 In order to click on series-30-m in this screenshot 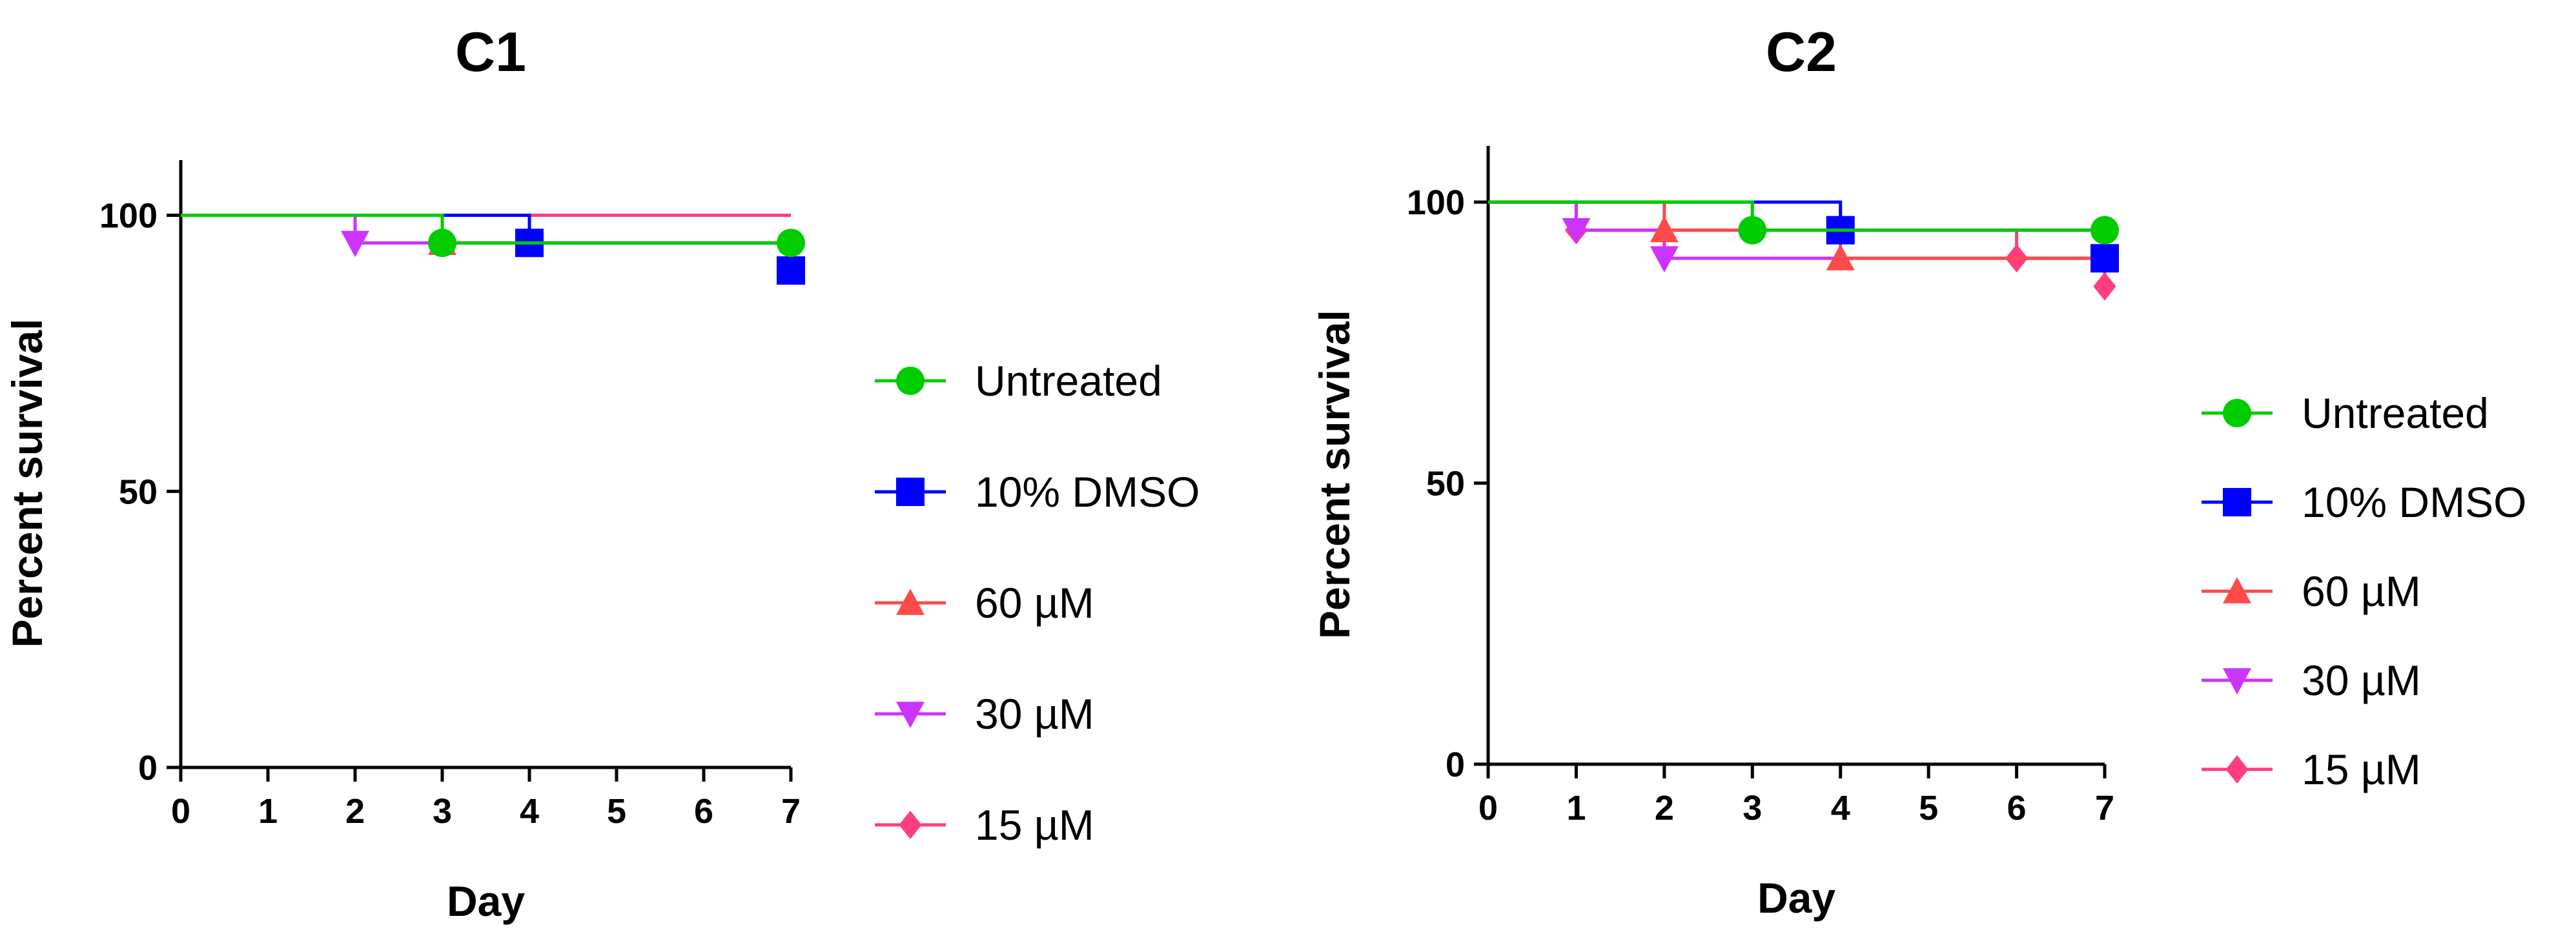, I will do `click(486, 236)`.